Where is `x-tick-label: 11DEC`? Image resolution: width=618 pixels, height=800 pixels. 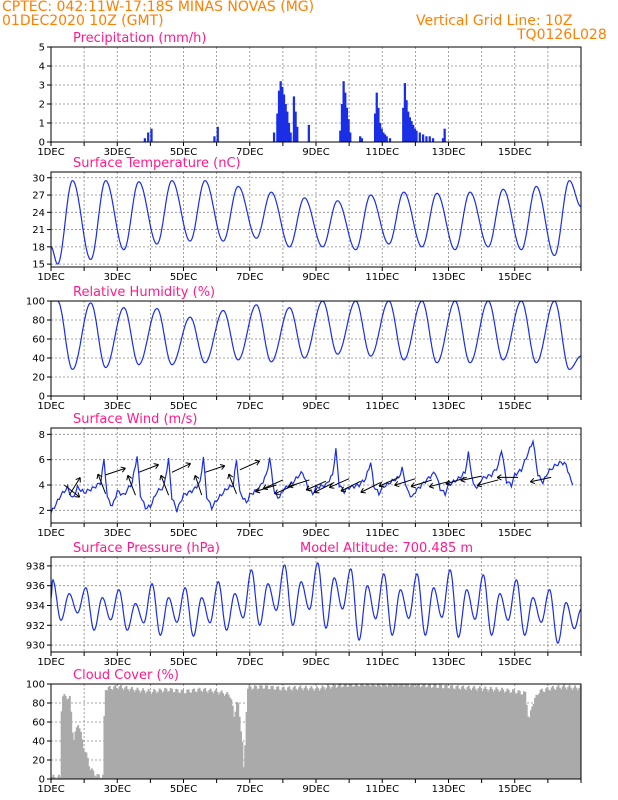 x-tick-label: 11DEC is located at coordinates (382, 533).